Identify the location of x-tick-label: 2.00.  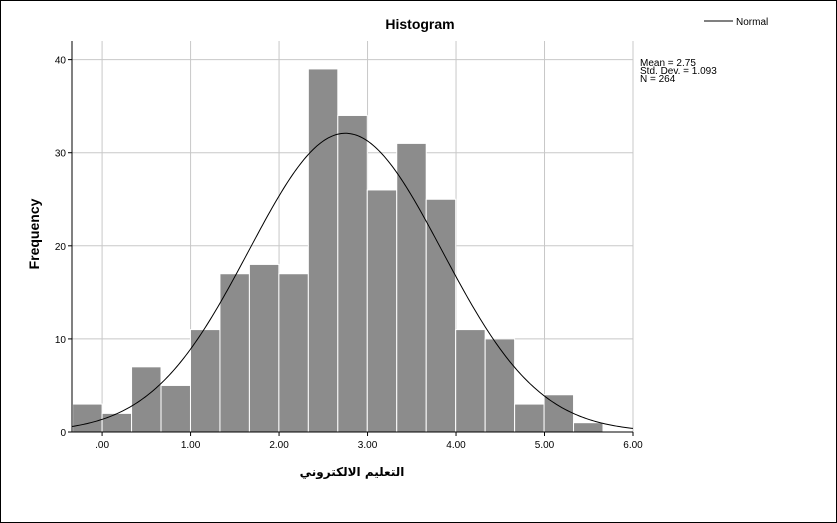
(279, 445).